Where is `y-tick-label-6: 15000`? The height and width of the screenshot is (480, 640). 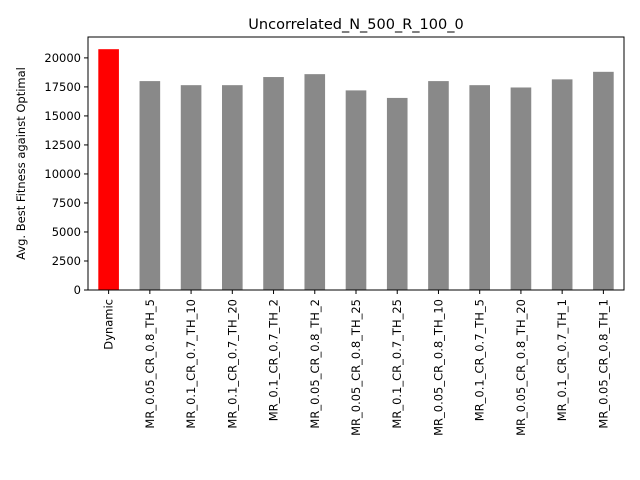 y-tick-label-6: 15000 is located at coordinates (62, 116).